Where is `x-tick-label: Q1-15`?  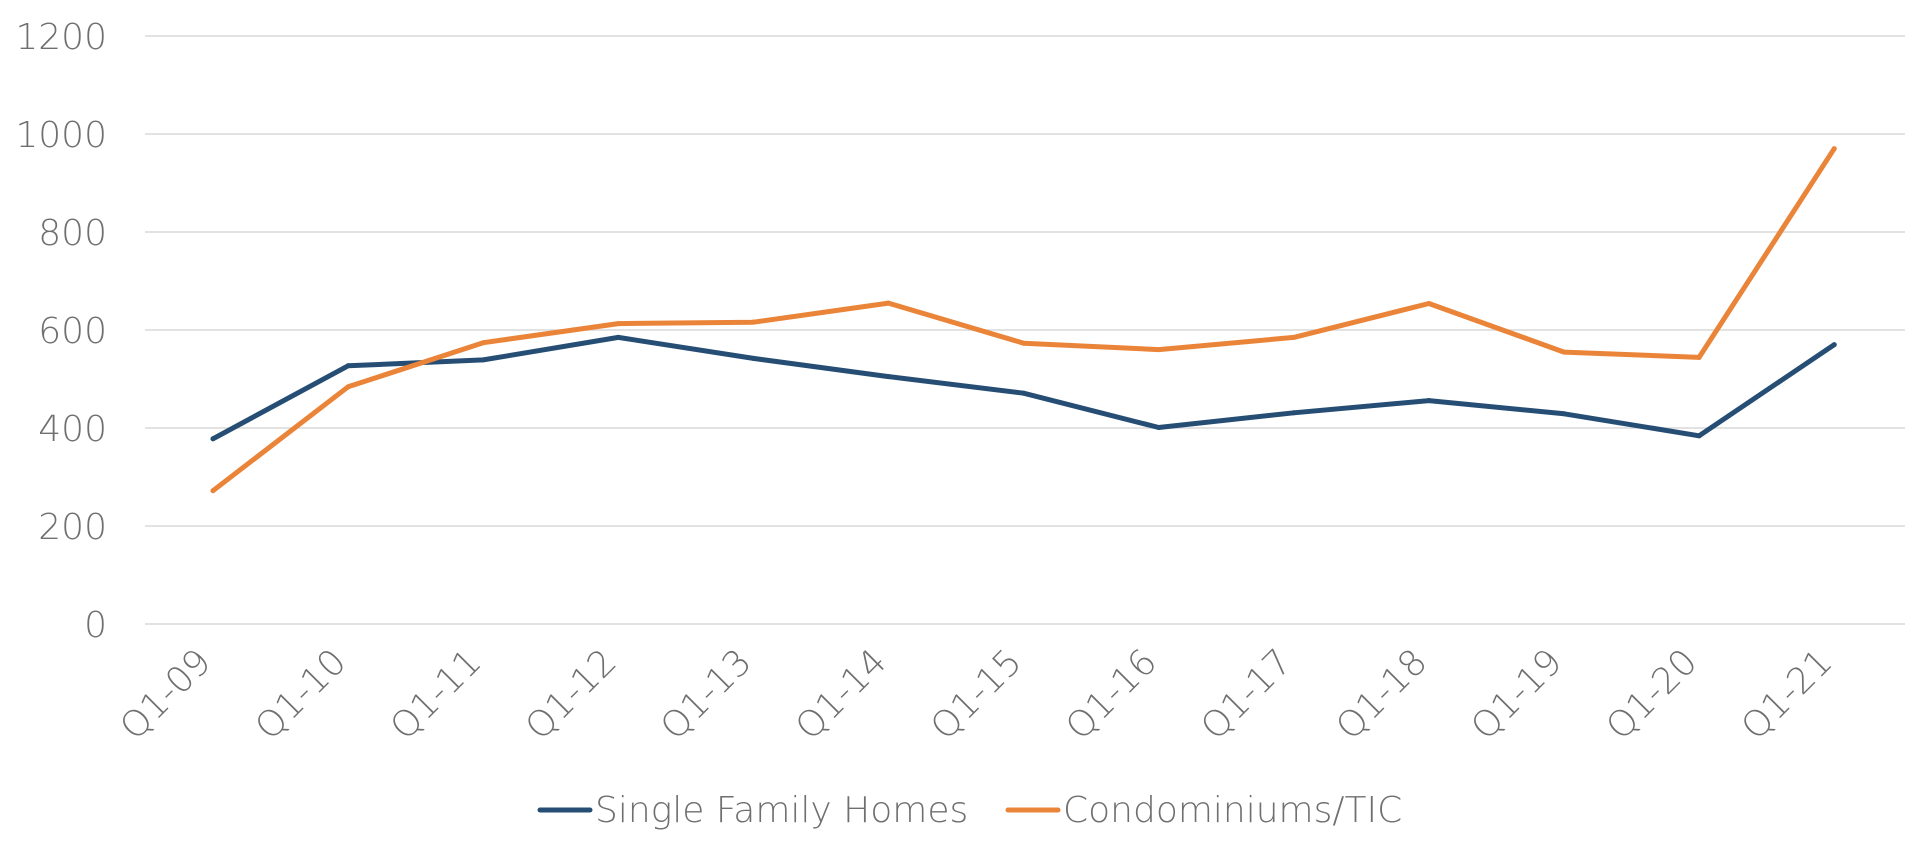
x-tick-label: Q1-15 is located at coordinates (976, 694).